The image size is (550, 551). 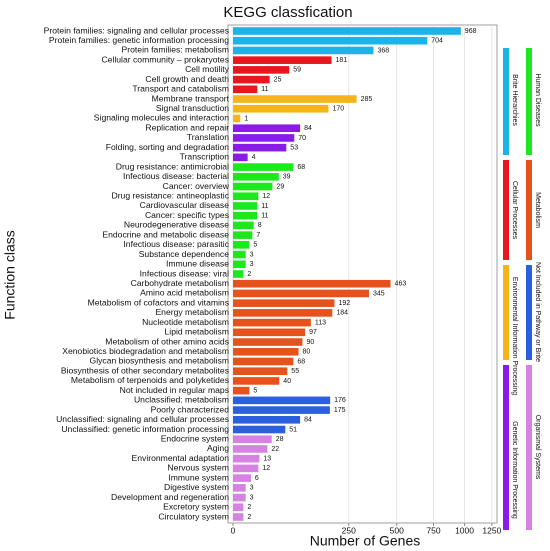 What do you see at coordinates (185, 322) in the screenshot?
I see `y-tick-label: Nucleotide metabolism` at bounding box center [185, 322].